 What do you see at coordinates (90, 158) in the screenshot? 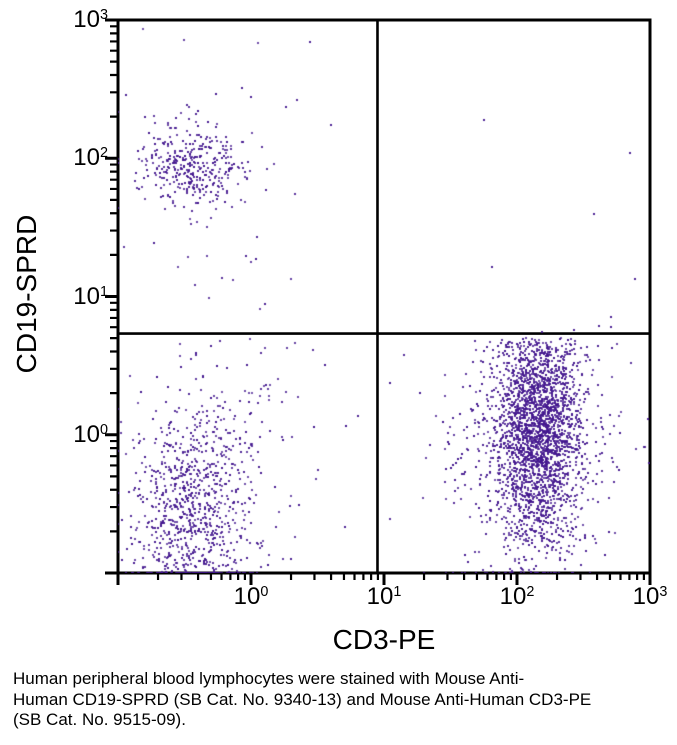
I see `y-tick-label: 10²` at bounding box center [90, 158].